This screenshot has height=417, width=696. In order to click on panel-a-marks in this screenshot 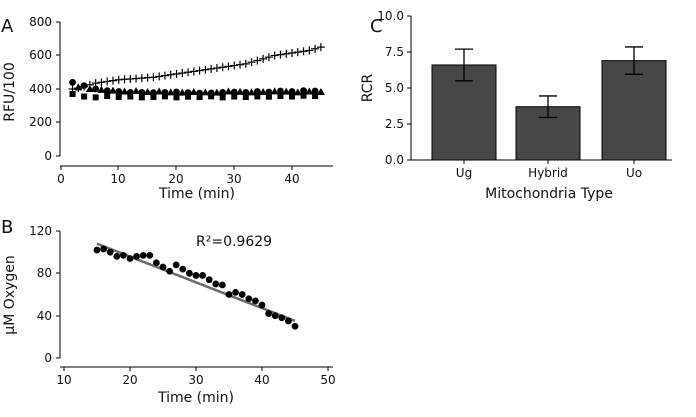, I will do `click(196, 72)`.